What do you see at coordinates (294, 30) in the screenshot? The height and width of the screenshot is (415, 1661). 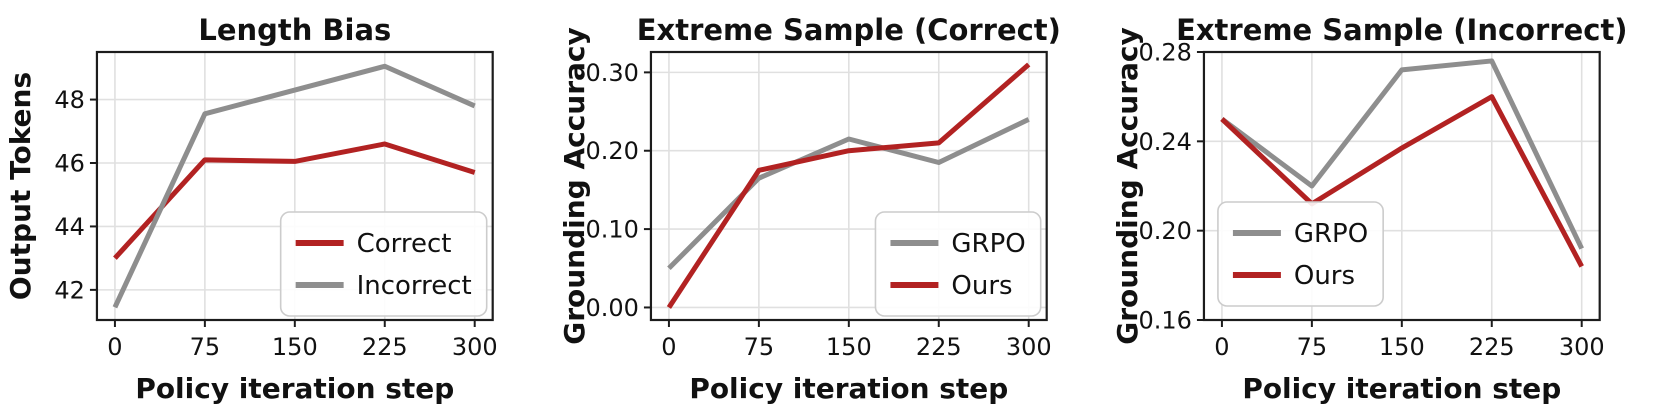 I see `chart-title: Length Bias` at bounding box center [294, 30].